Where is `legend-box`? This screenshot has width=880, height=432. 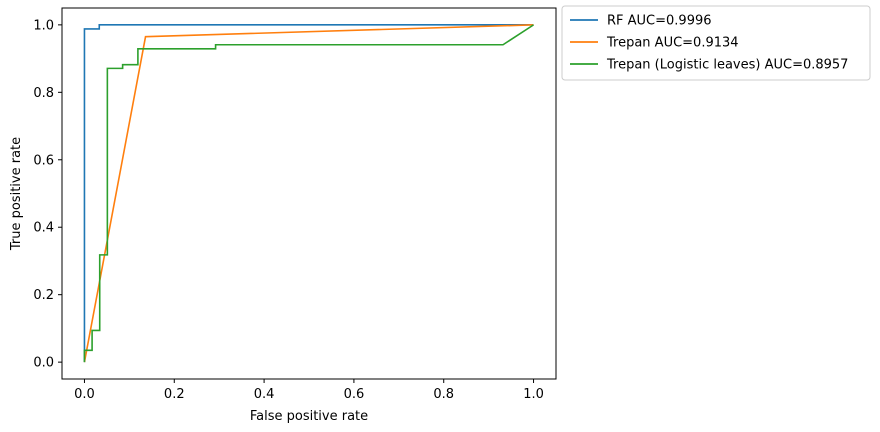
legend-box is located at coordinates (716, 43).